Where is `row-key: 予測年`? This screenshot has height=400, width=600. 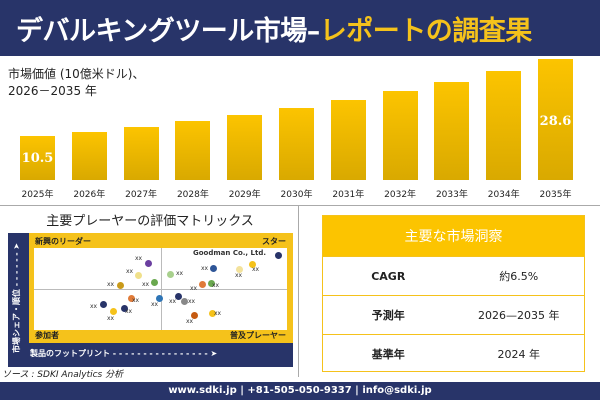 row-key: 予測年 is located at coordinates (388, 315).